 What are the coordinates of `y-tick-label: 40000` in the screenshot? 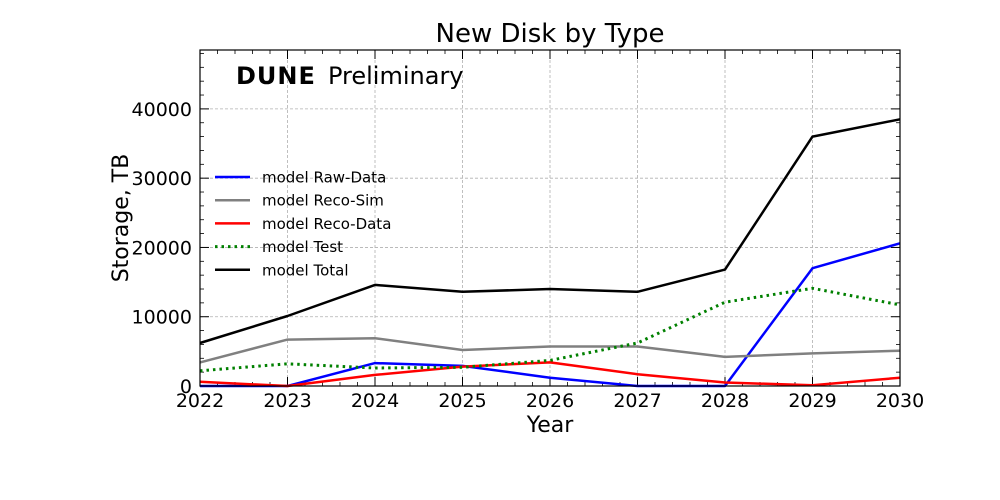 It's located at (162, 110).